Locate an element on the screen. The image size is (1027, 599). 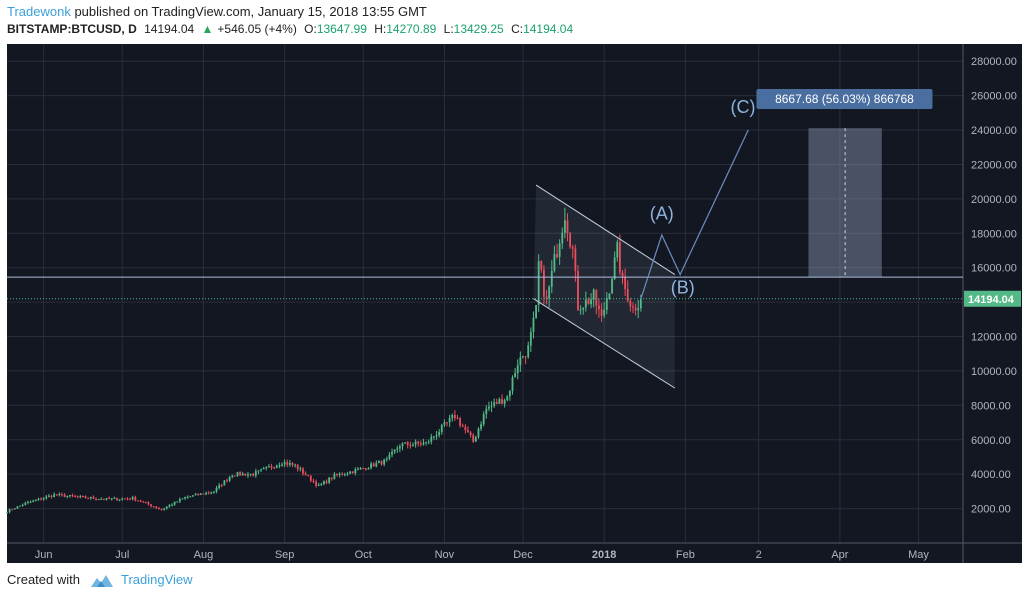
x-tick-label: Jun is located at coordinates (44, 555).